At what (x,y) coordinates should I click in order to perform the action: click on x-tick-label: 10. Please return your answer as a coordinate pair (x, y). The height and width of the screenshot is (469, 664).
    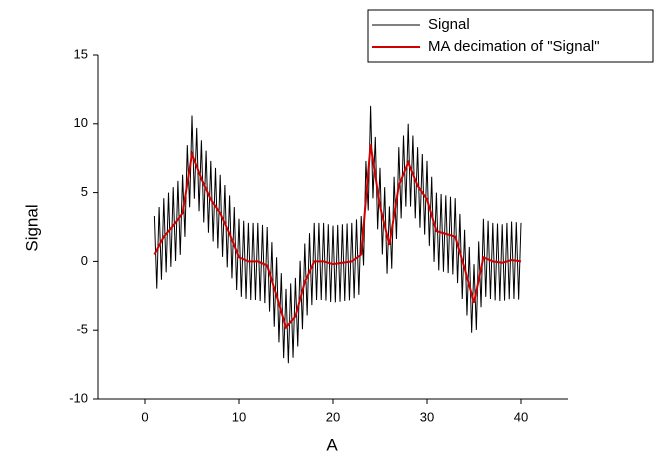
    Looking at the image, I should click on (239, 416).